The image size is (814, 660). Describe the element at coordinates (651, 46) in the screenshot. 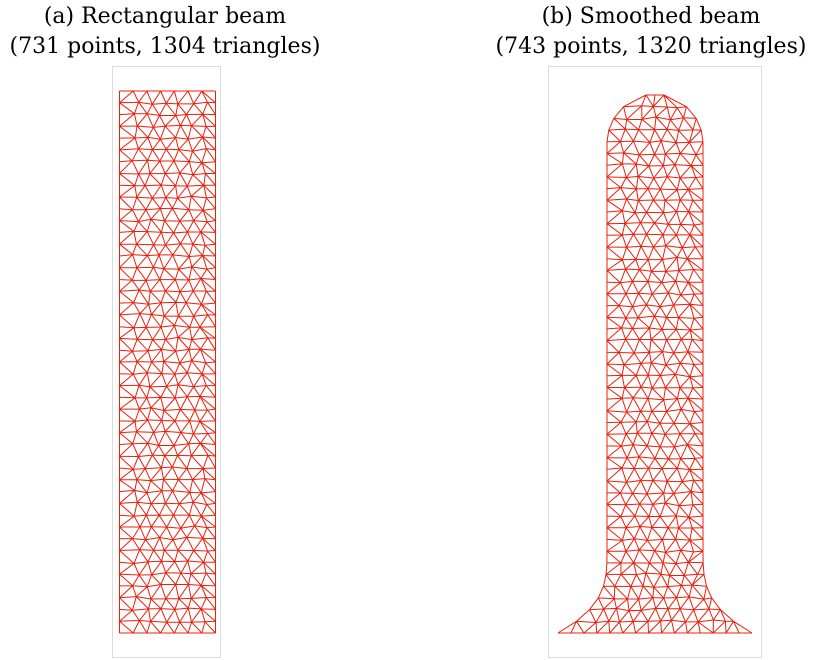

I see `stats-smoothed-beam: (743 points, 1320 triangles)` at that location.